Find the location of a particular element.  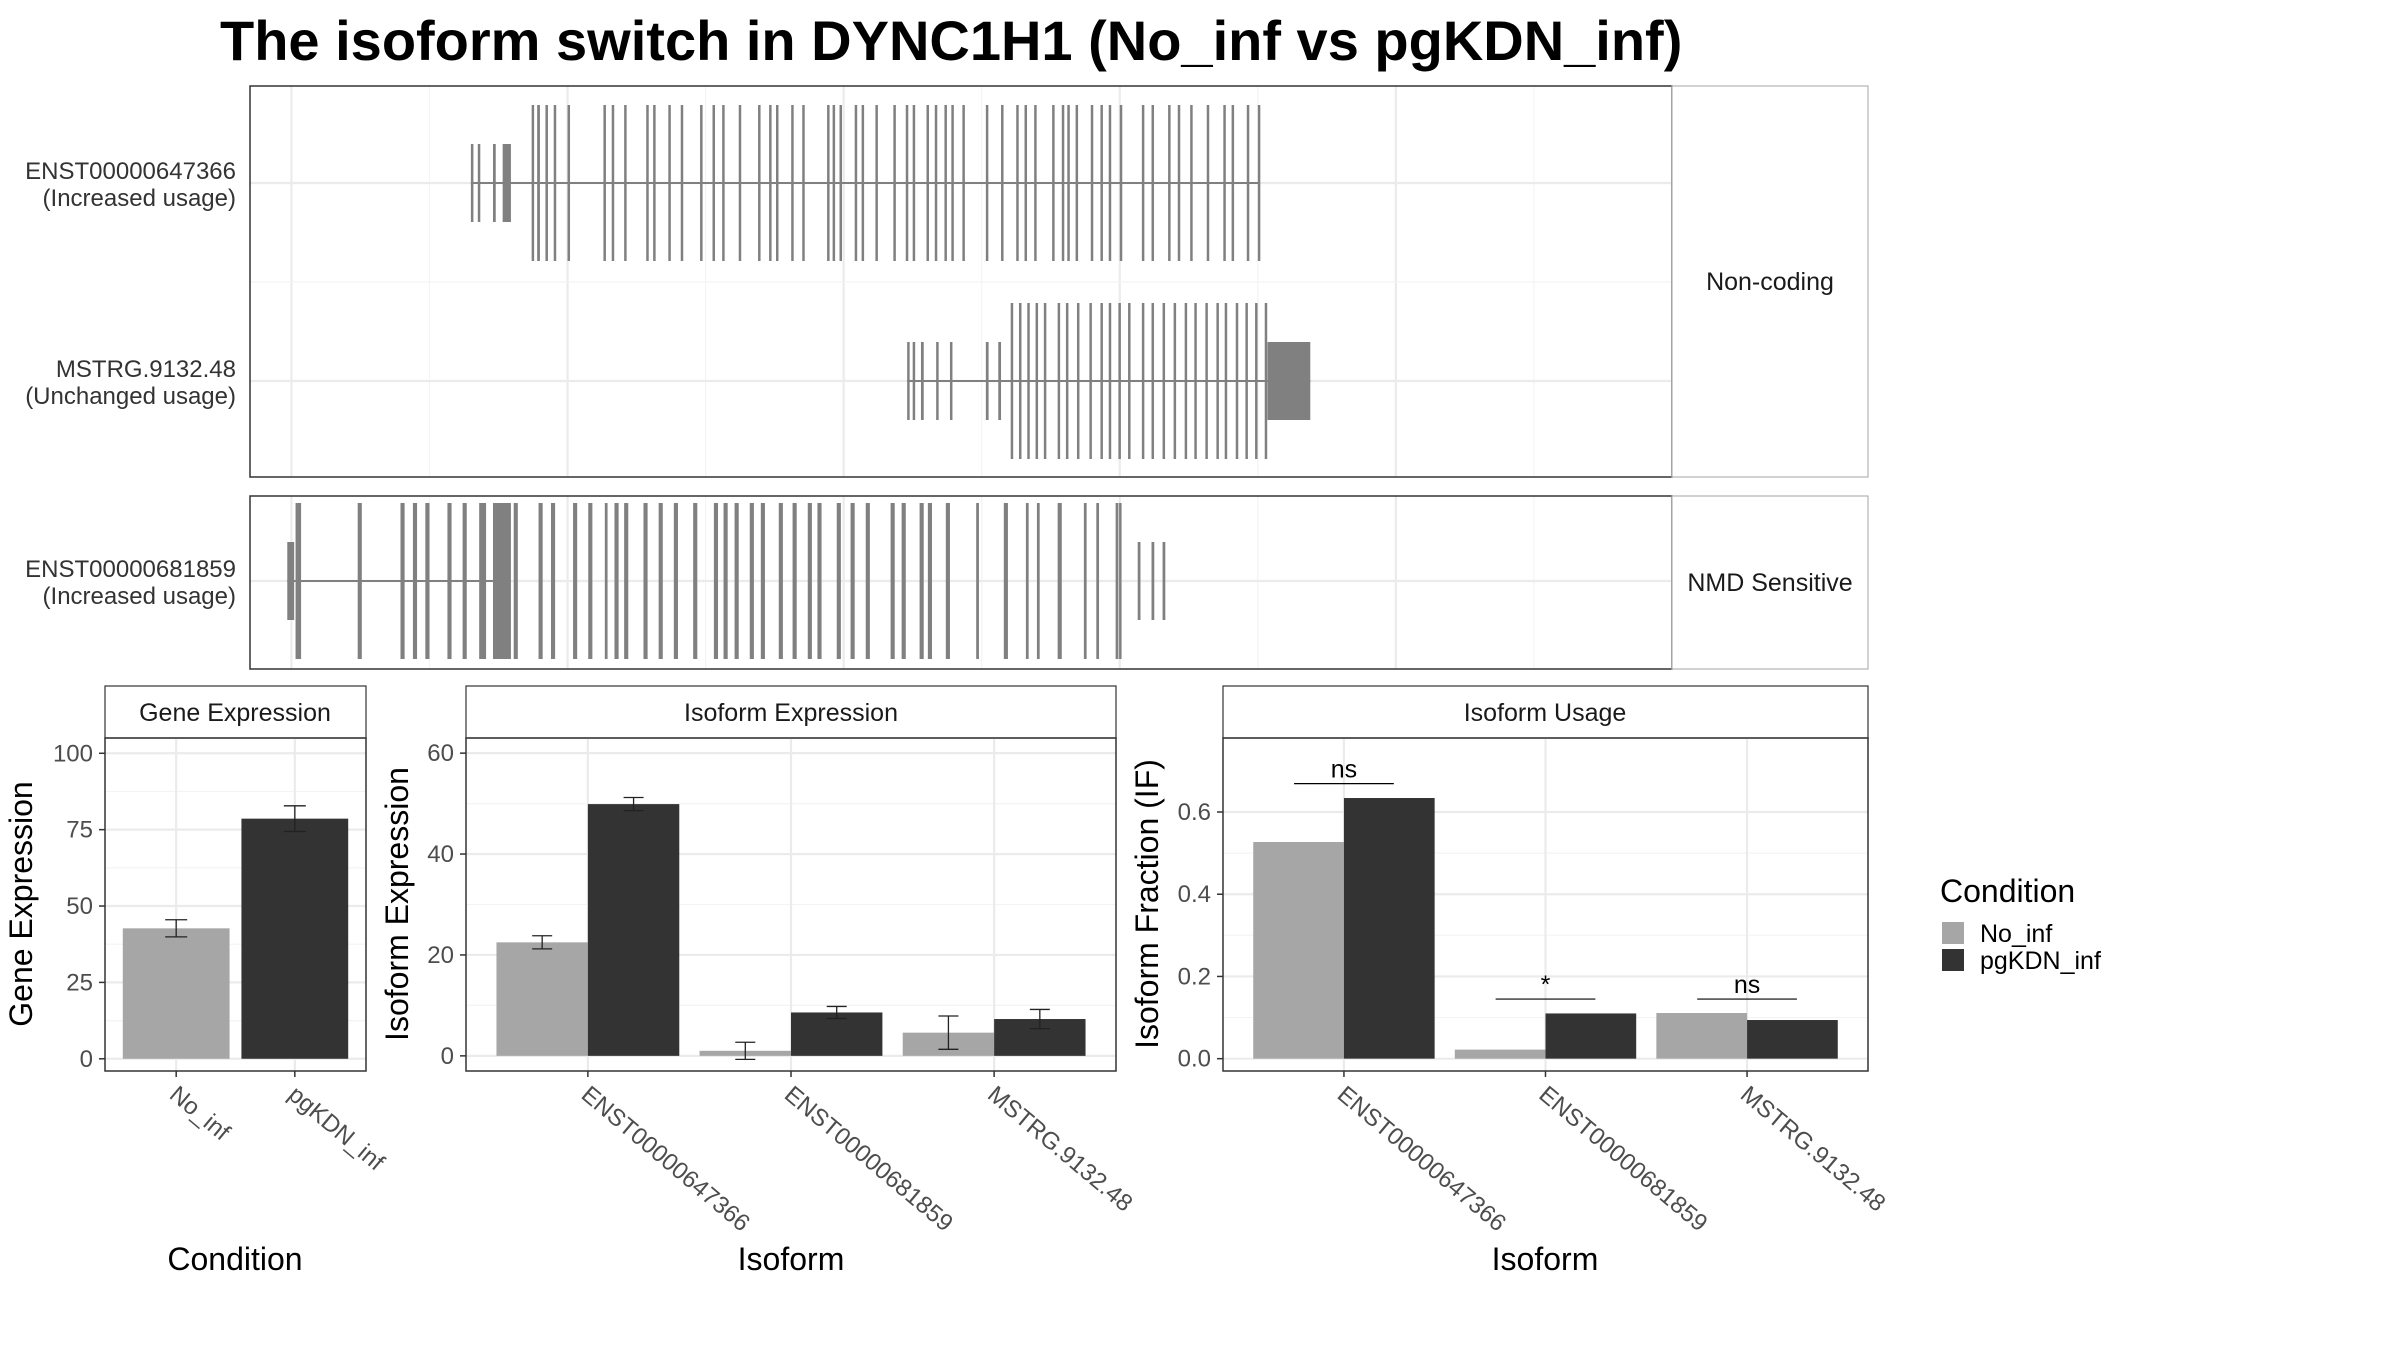

legend-title: Condition is located at coordinates (2007, 891).